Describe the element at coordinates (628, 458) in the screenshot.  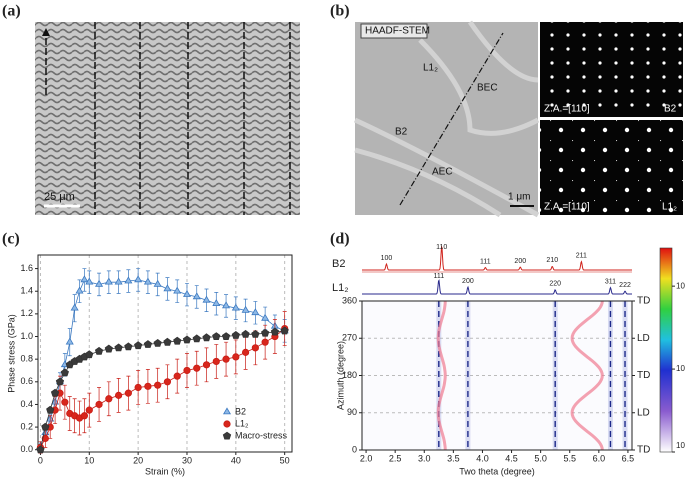
I see `x-tick-label: 6.5` at that location.